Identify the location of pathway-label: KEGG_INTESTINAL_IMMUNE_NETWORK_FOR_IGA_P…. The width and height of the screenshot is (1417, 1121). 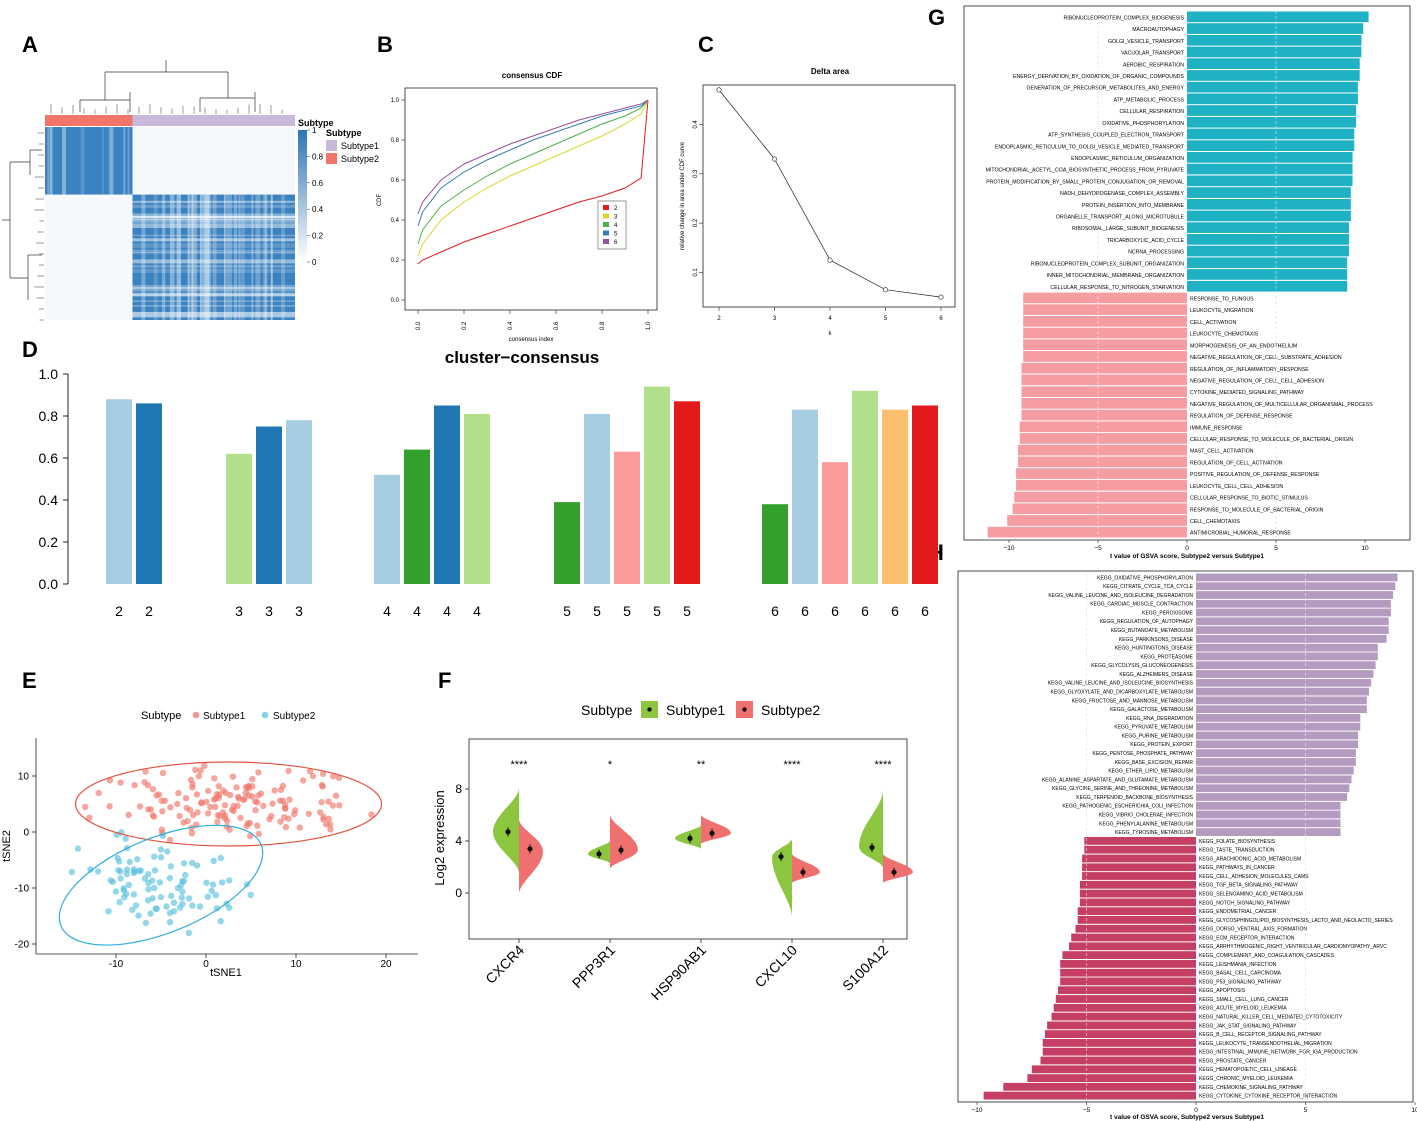
(1278, 1053).